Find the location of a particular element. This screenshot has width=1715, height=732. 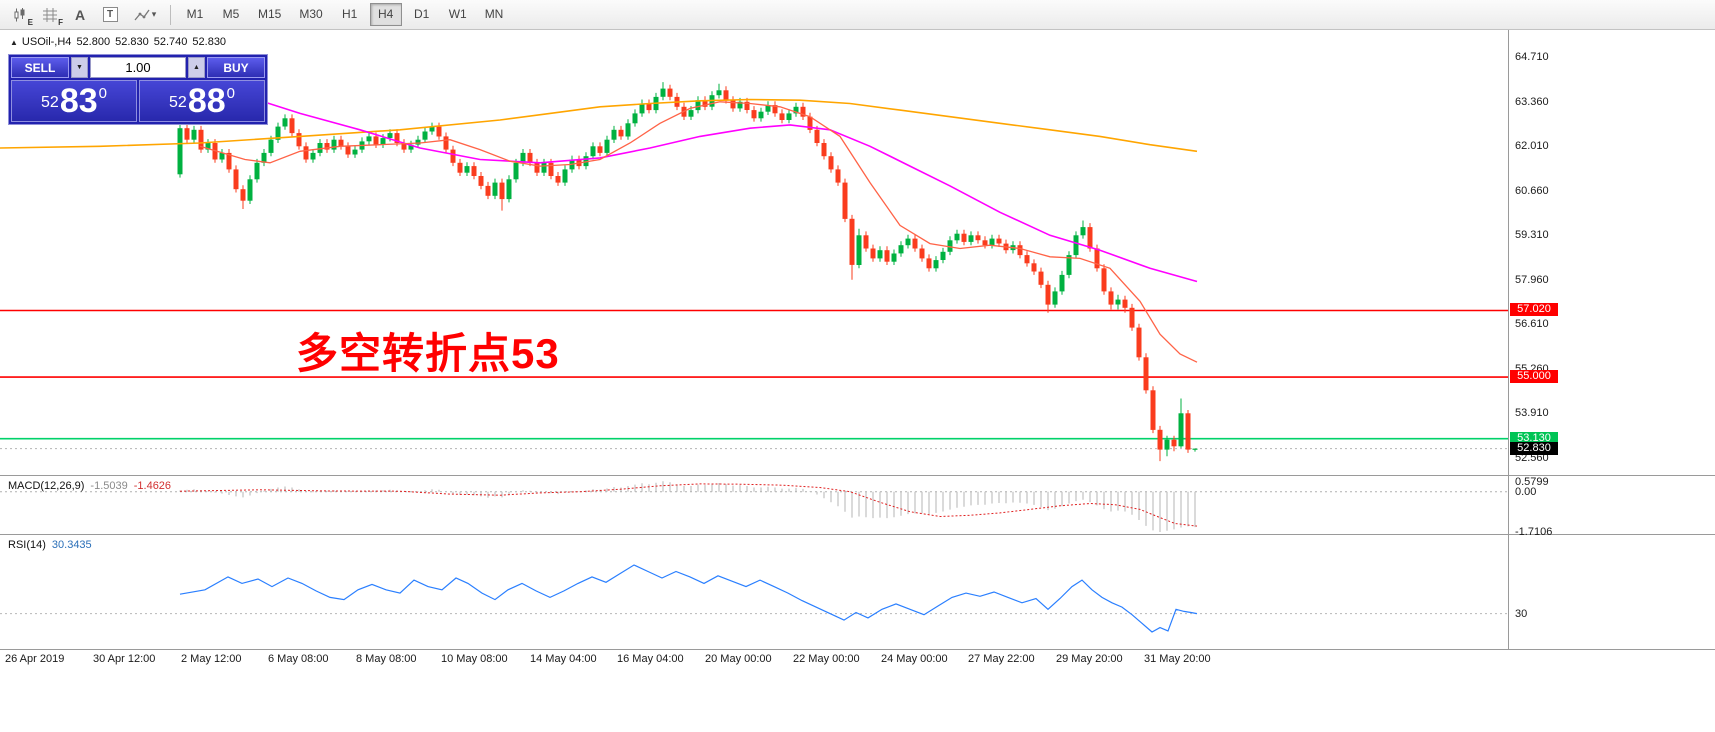

timeframe-button-M30: M30 is located at coordinates (311, 14).